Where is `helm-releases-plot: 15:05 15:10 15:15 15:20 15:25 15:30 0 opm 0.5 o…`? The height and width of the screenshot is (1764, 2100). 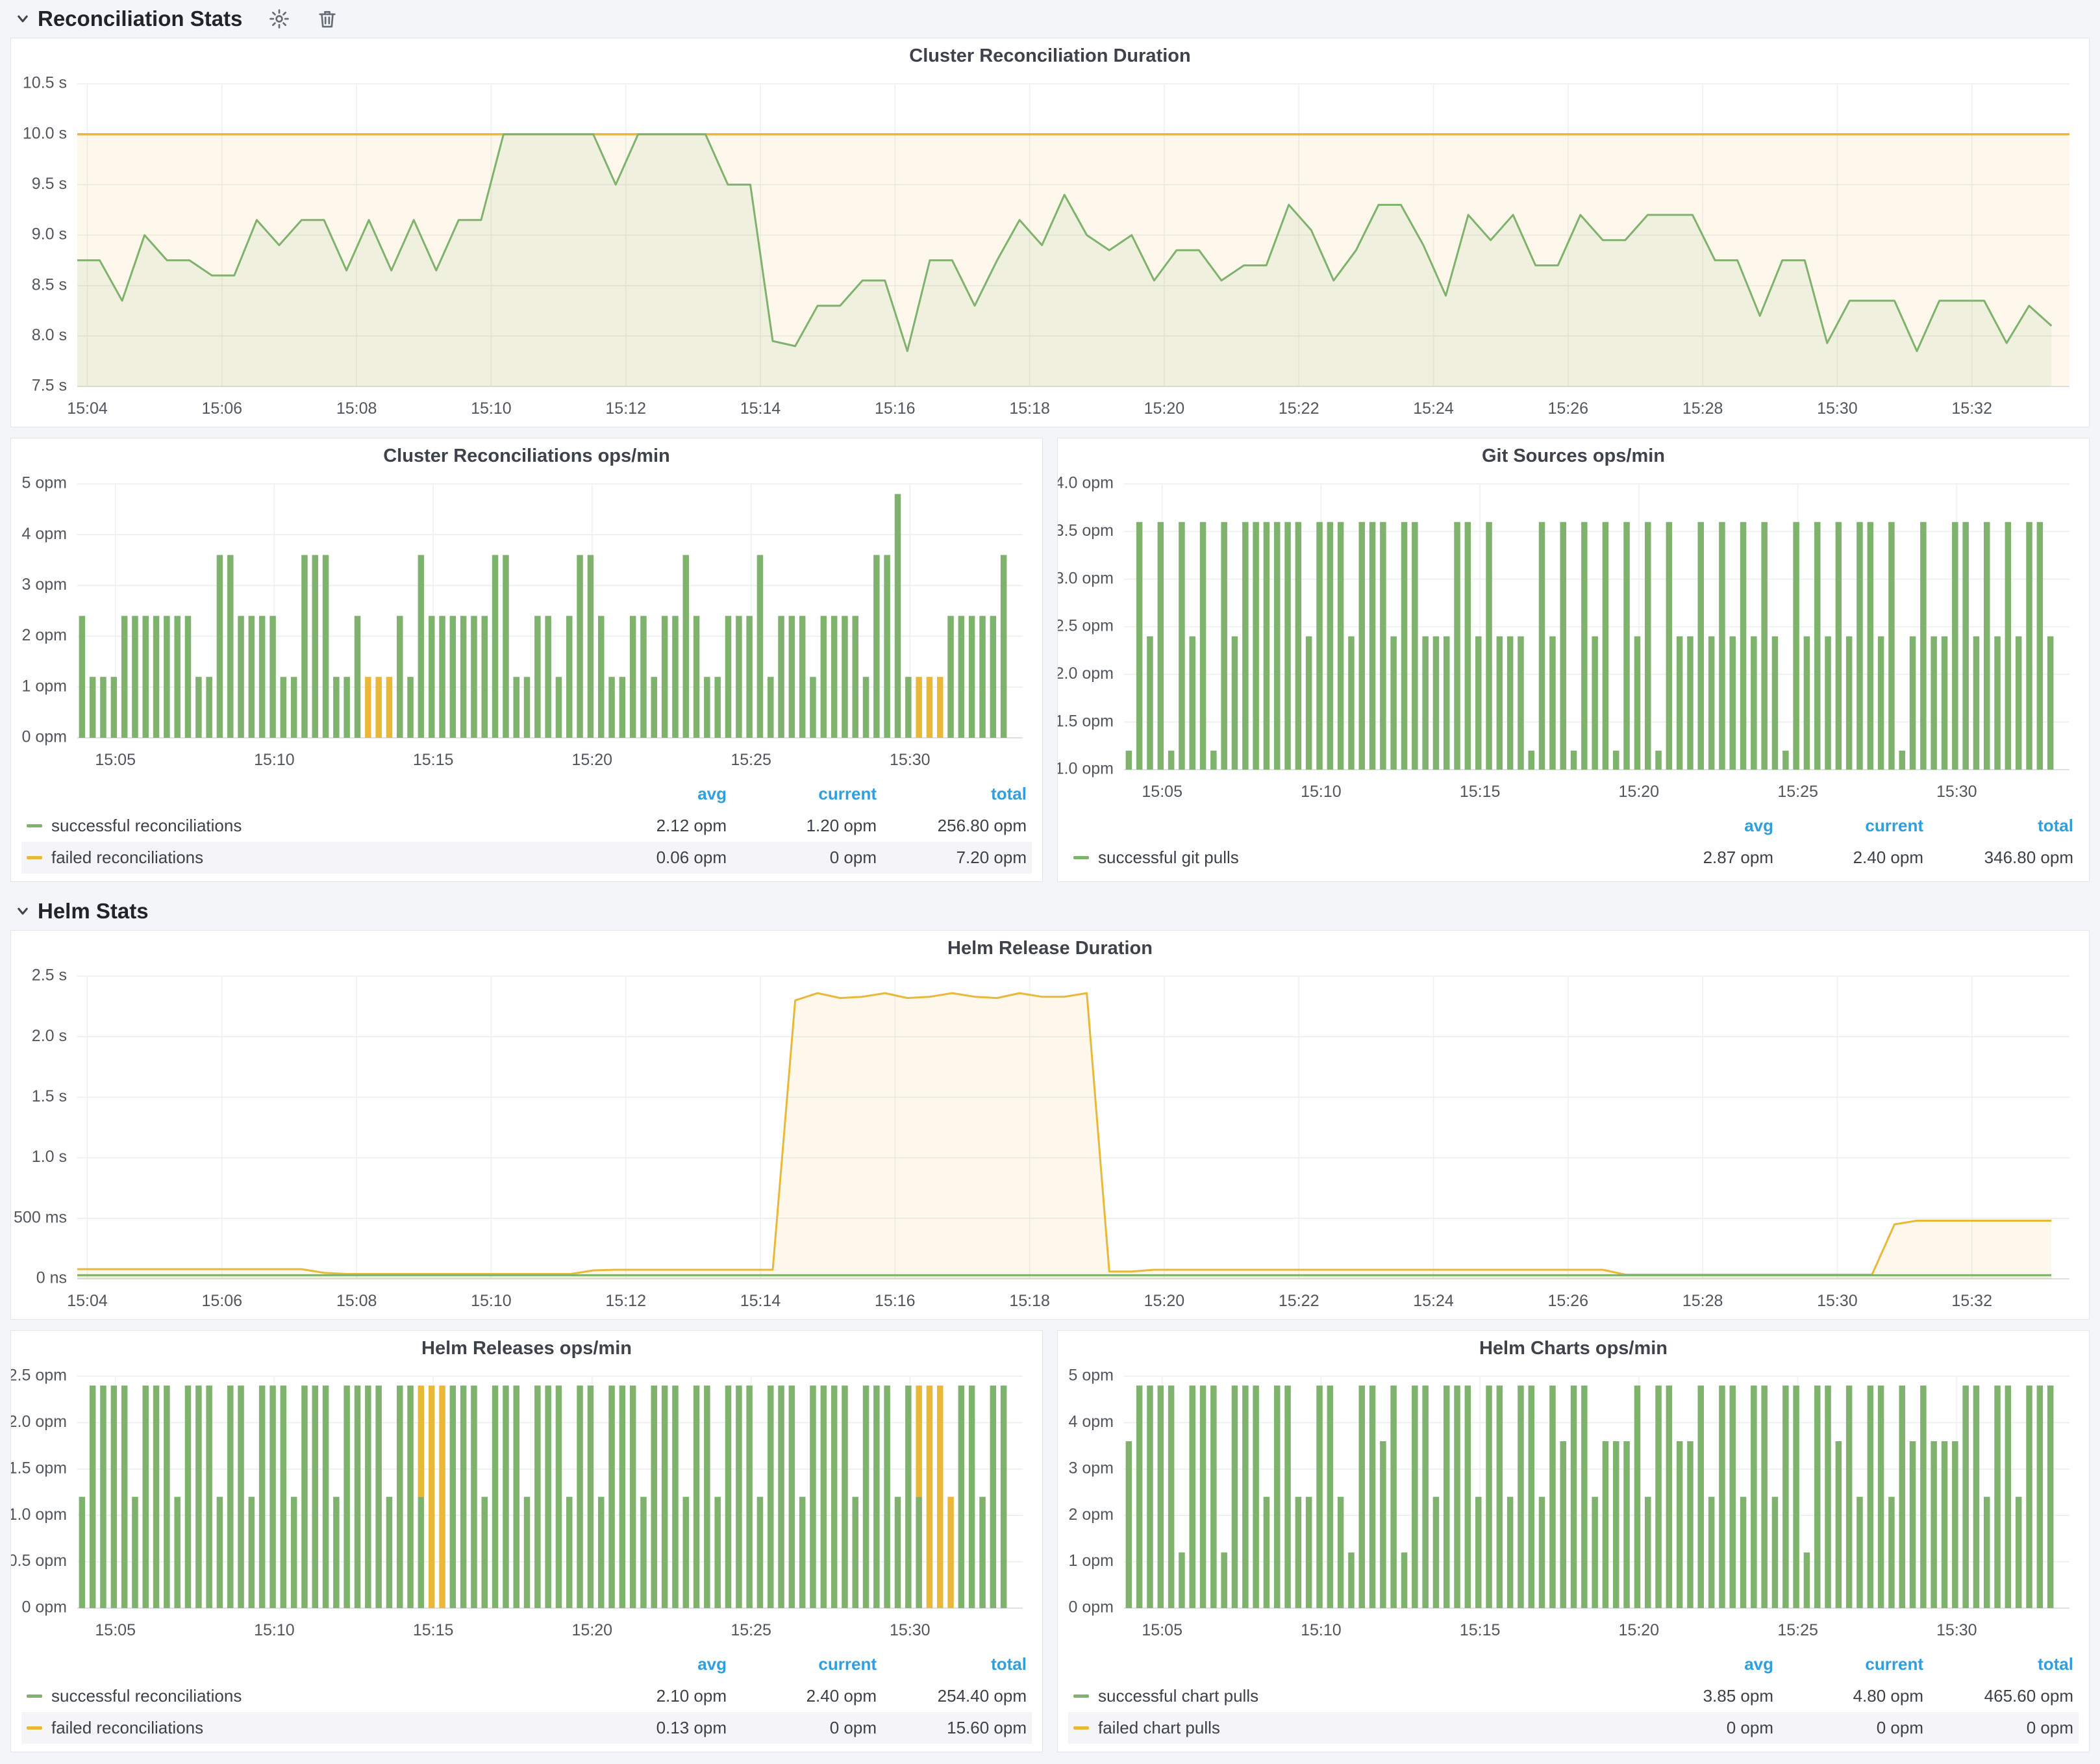 helm-releases-plot: 15:05 15:10 15:15 15:20 15:25 15:30 0 opm 0.5 o… is located at coordinates (526, 1507).